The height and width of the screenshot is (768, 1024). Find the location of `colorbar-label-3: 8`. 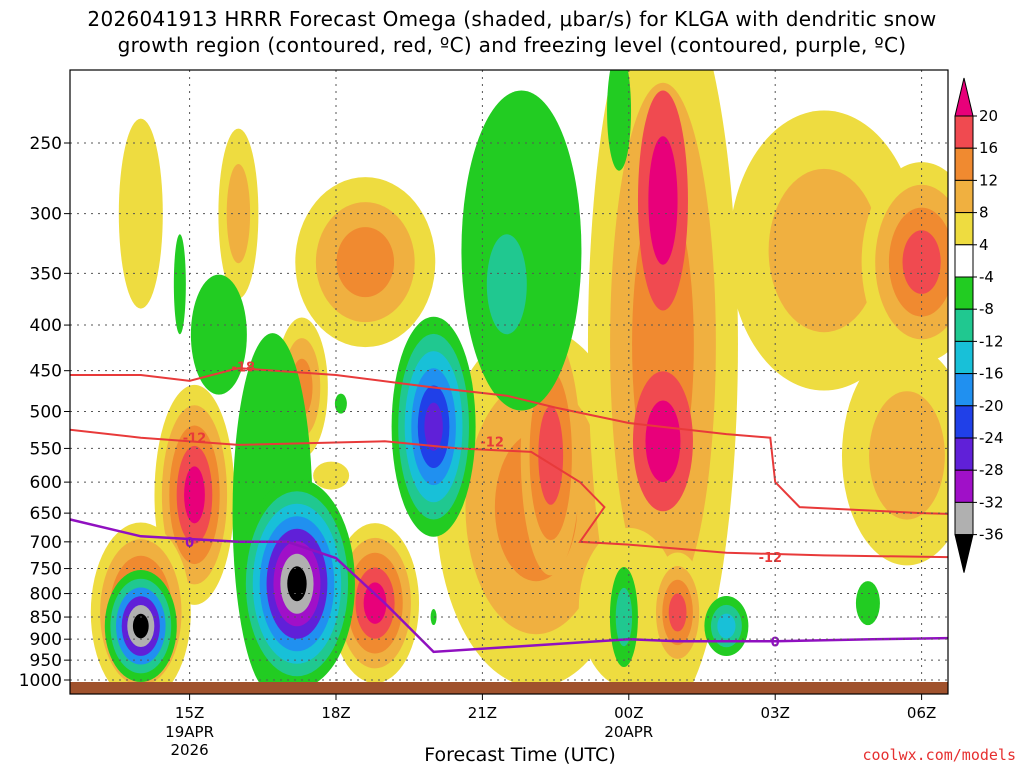

colorbar-label-3: 8 is located at coordinates (984, 213).